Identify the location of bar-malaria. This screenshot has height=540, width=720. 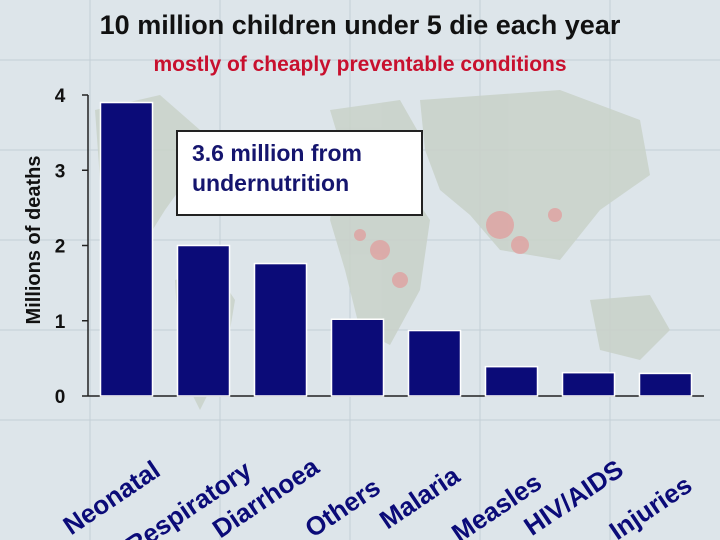
(434, 363).